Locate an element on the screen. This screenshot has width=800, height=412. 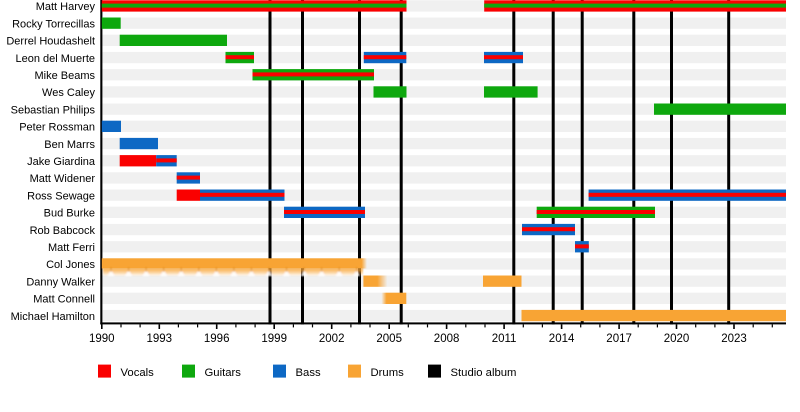
svg-text: Jake Giardina is located at coordinates (61, 162).